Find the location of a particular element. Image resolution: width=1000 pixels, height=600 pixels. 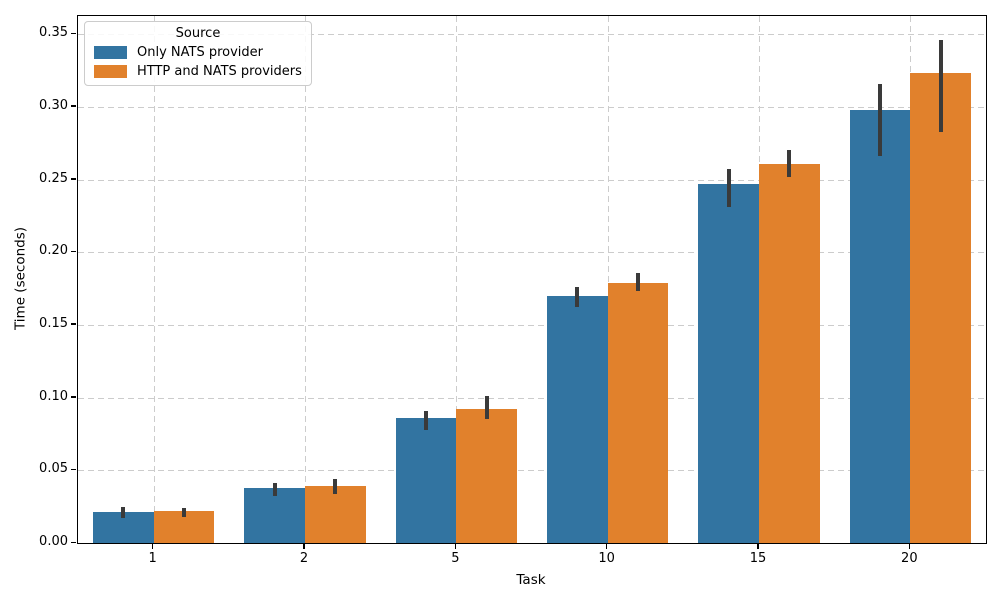

y-tick-label: 0.20 is located at coordinates (53, 251).